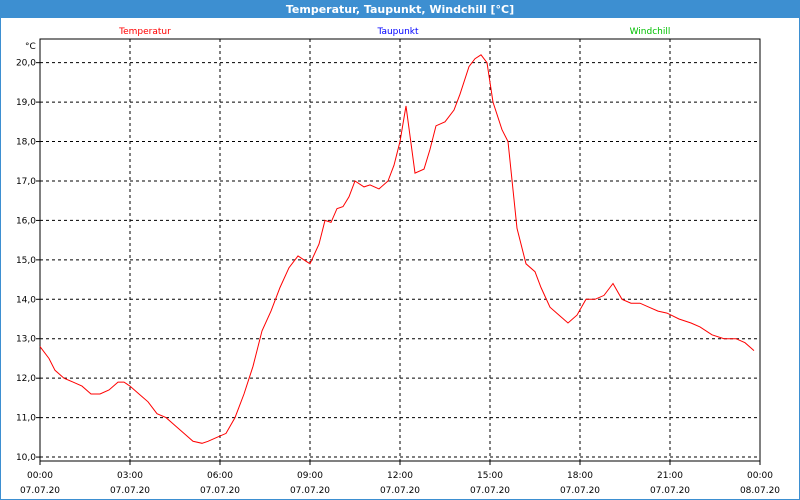  What do you see at coordinates (26, 182) in the screenshot?
I see `y-tick-label: 17,0` at bounding box center [26, 182].